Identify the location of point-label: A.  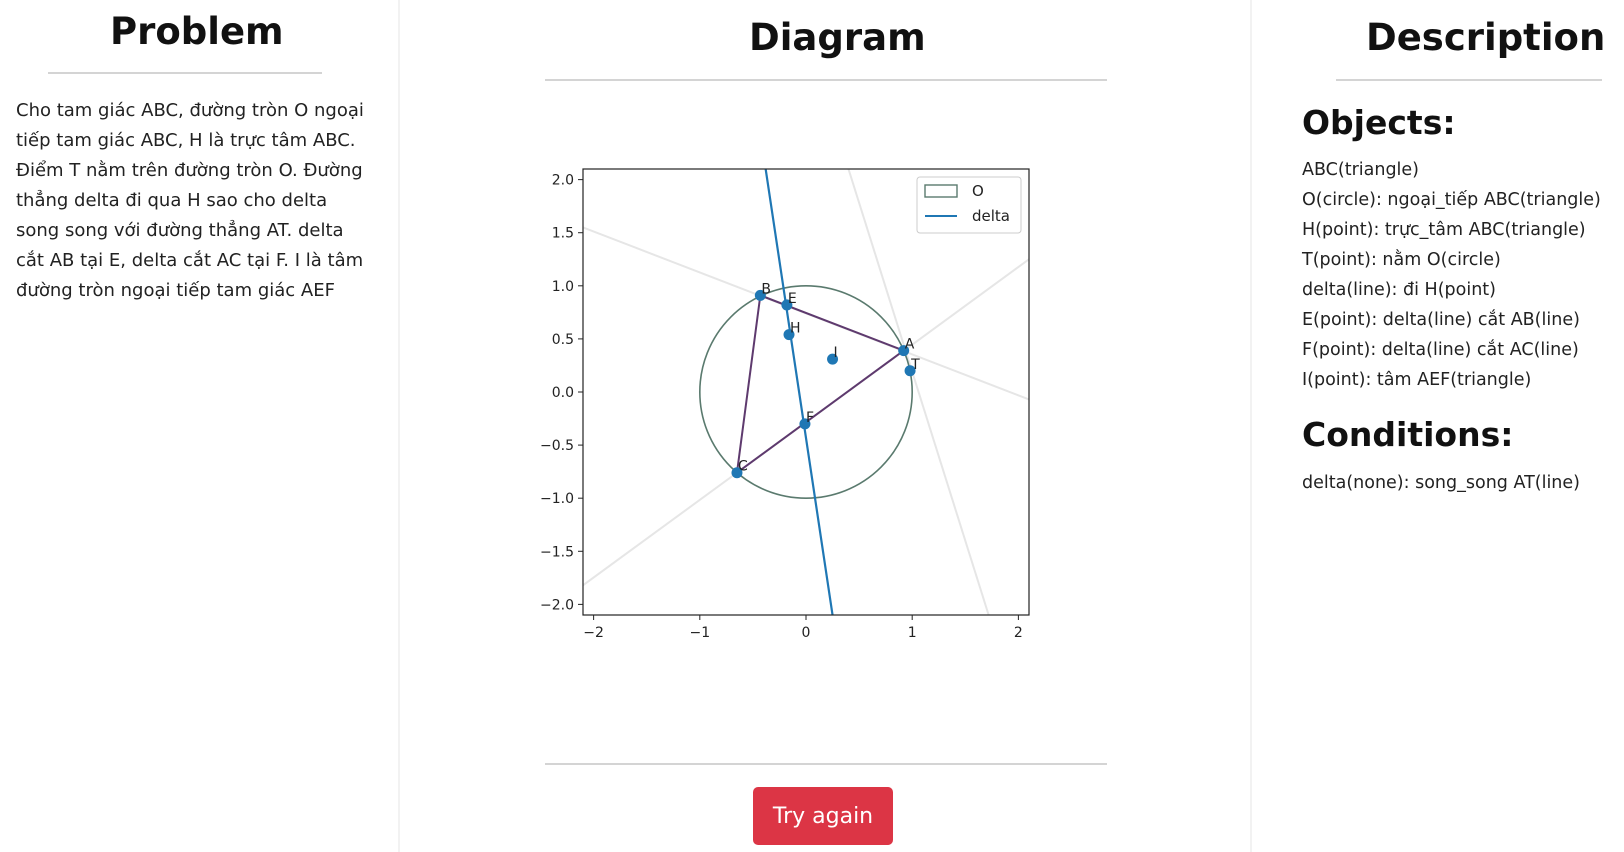
(910, 345).